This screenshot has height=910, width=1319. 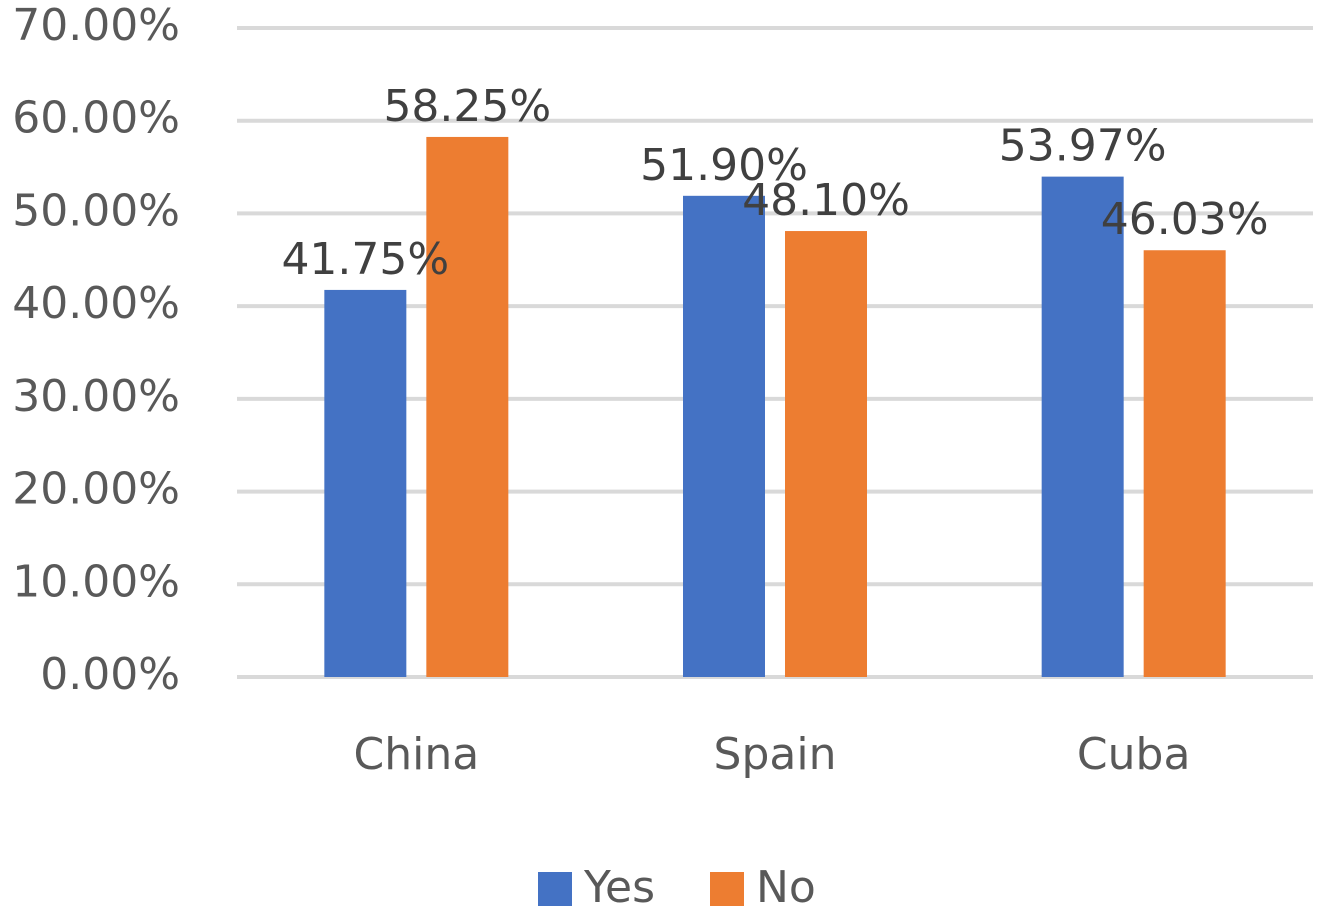 I want to click on y-tick-label: 70.00%, so click(x=96, y=25).